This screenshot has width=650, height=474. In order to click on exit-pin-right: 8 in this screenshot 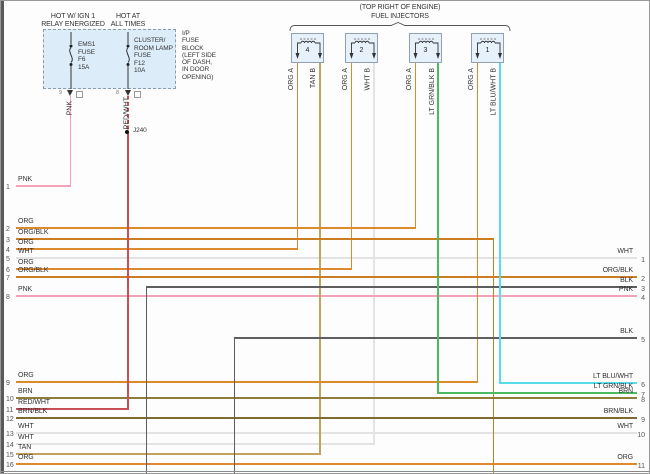, I will do `click(117, 93)`.